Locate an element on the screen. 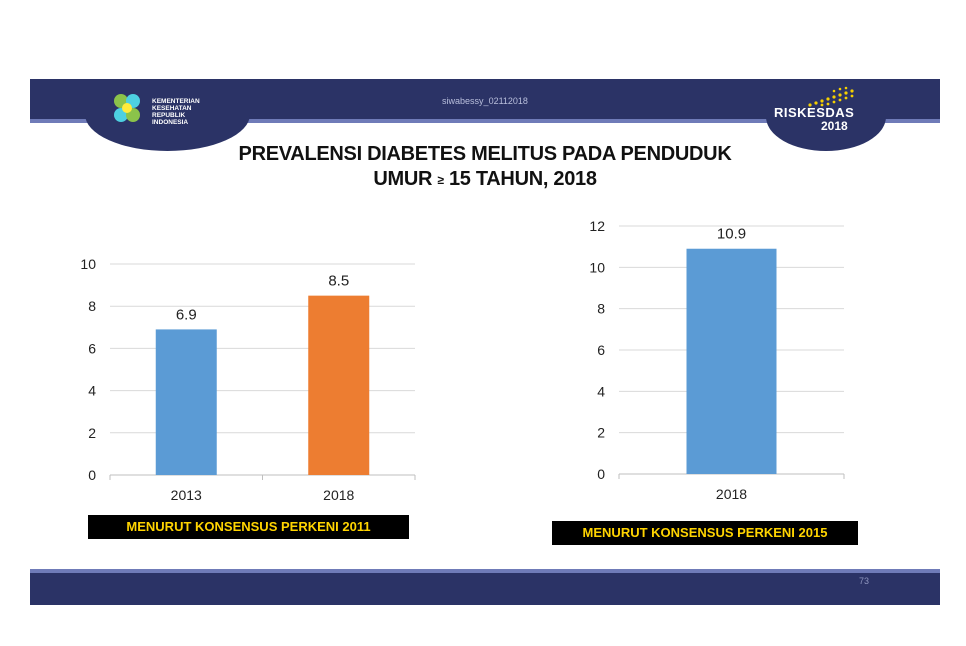  chart-perkeni-2015: 0 2 4 6 8 10 12 10.9 2018 is located at coordinates (717, 360).